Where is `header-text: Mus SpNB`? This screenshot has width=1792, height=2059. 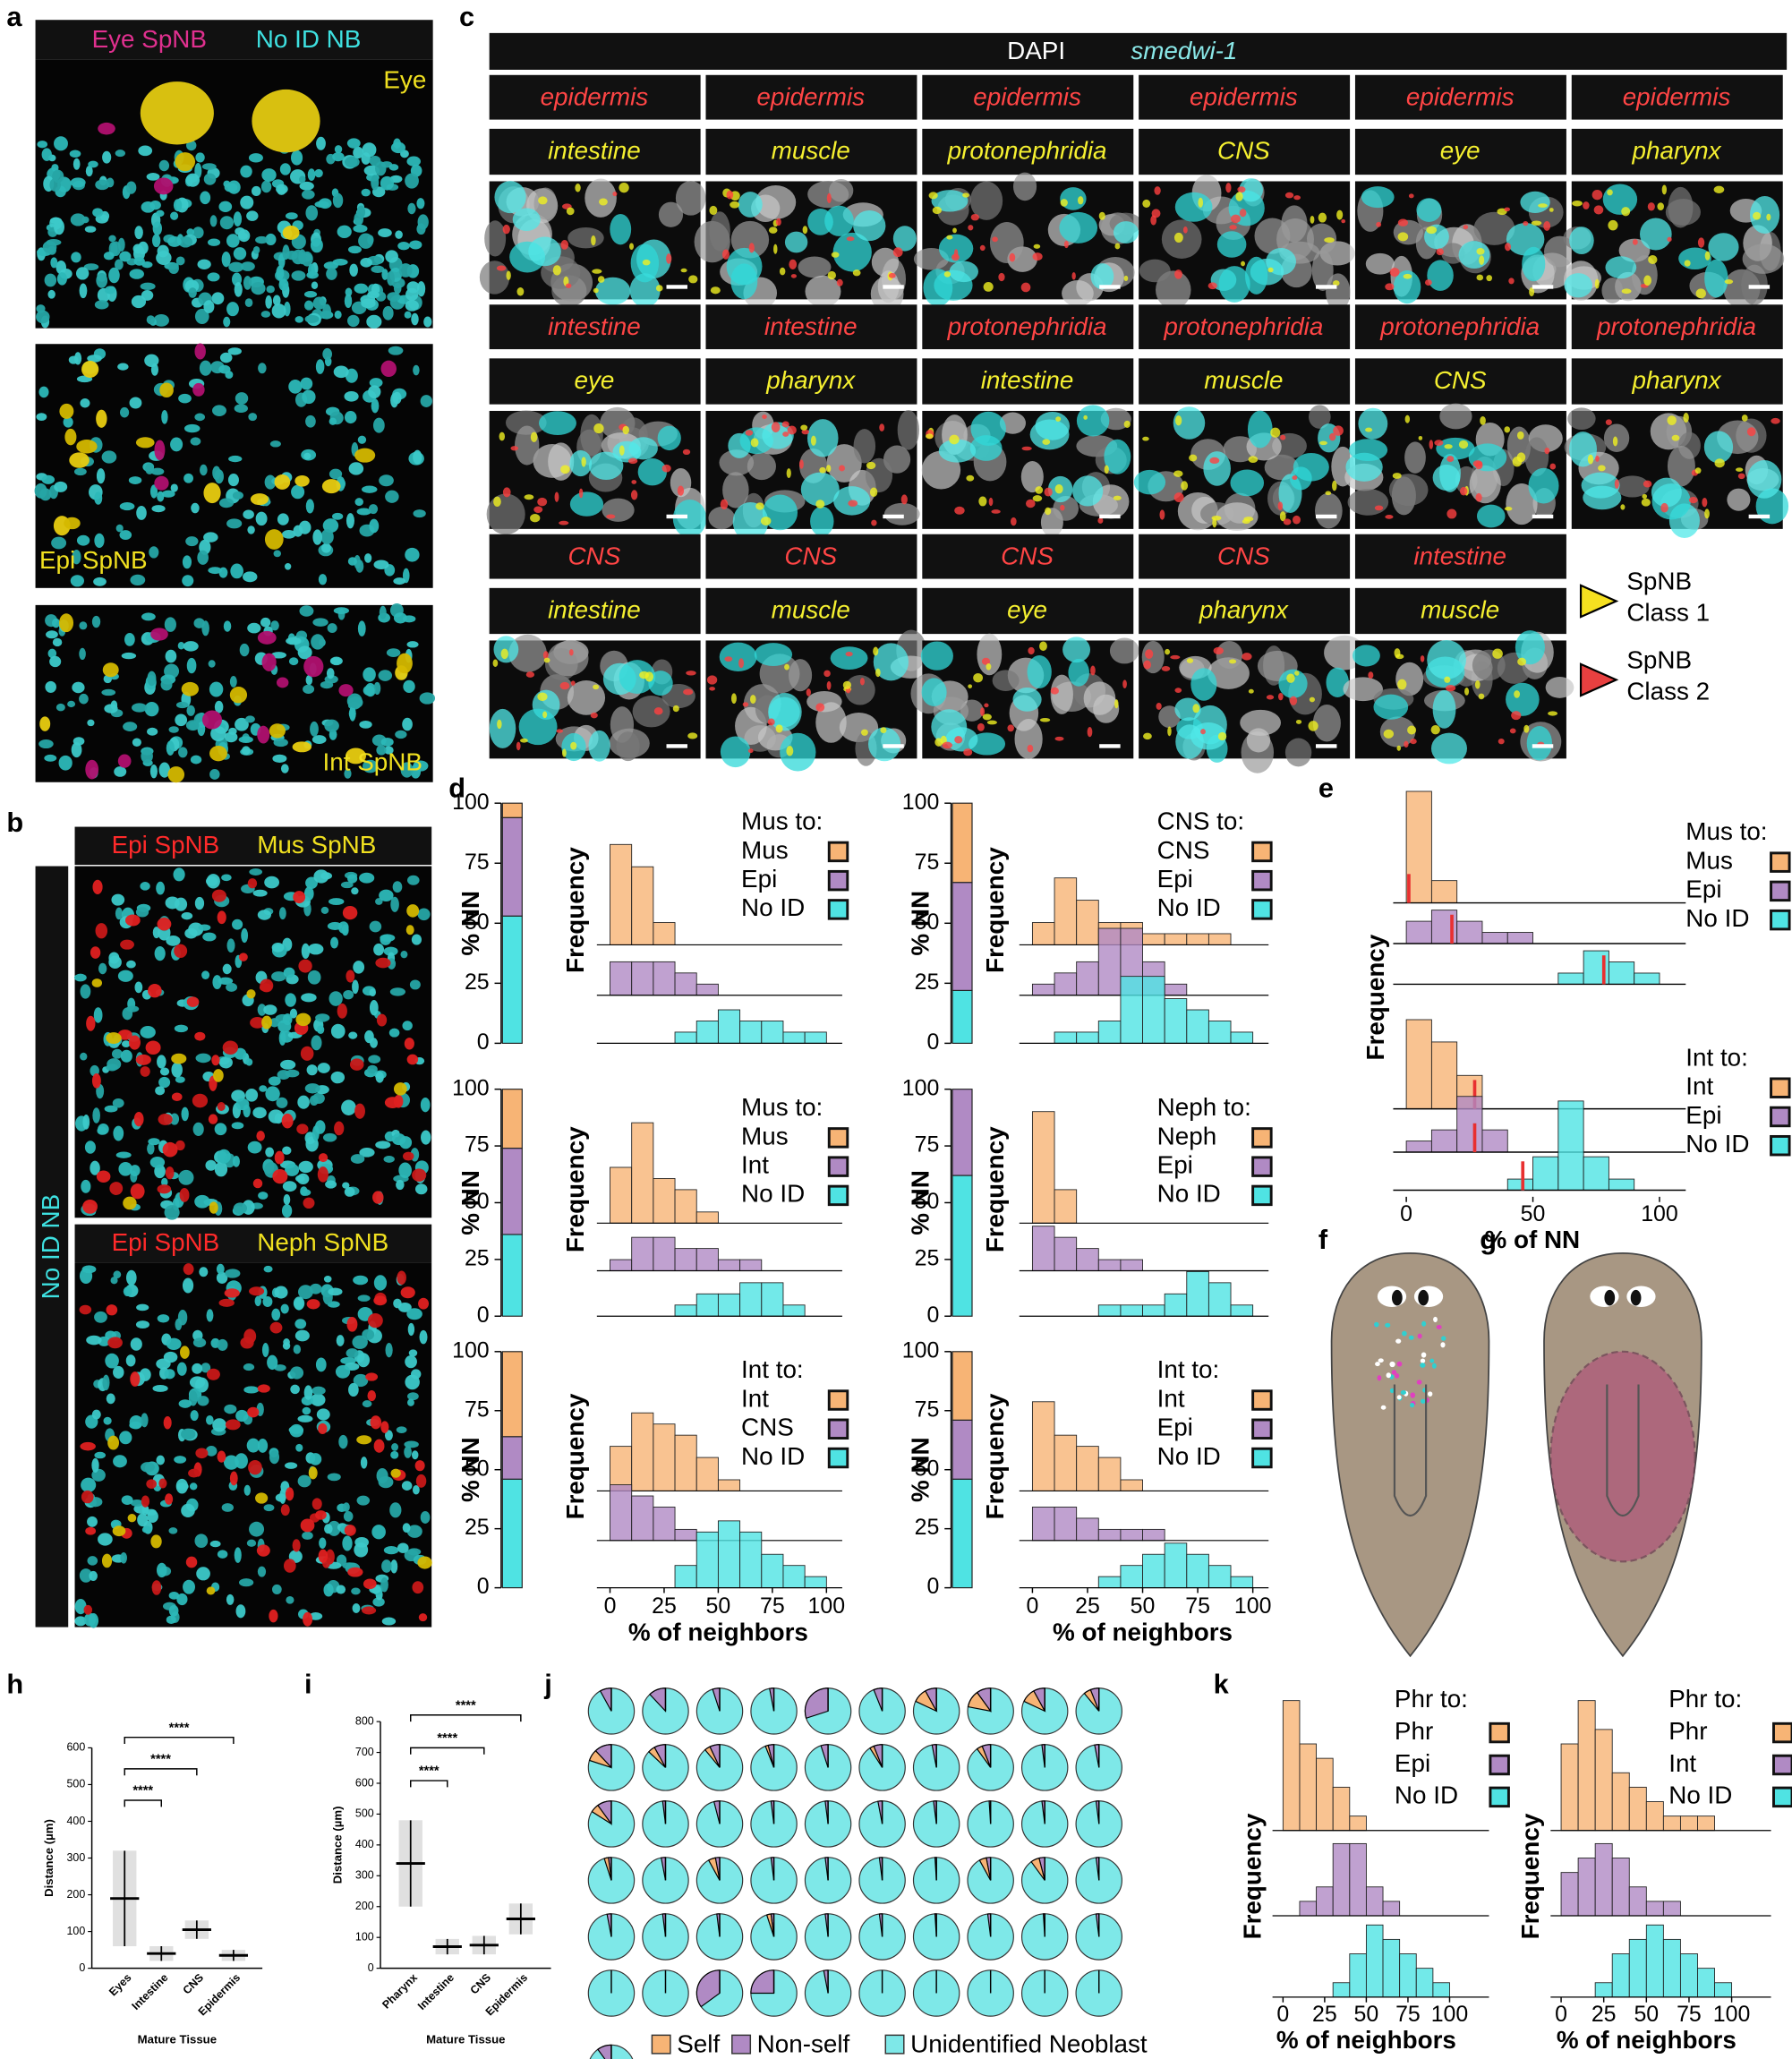
header-text: Mus SpNB is located at coordinates (316, 845).